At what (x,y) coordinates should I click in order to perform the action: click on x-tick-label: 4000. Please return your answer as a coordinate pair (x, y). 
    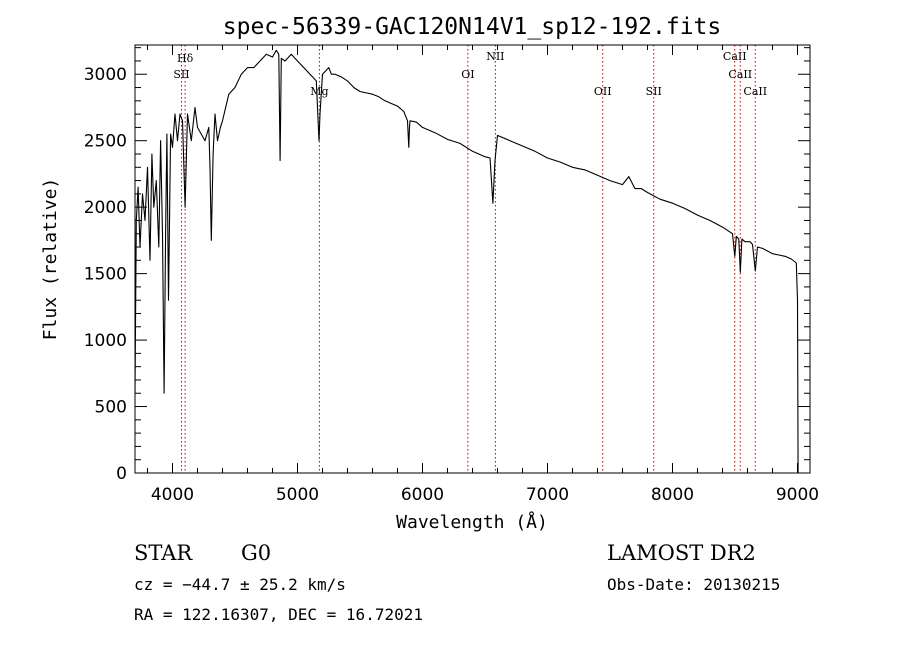
    Looking at the image, I should click on (172, 495).